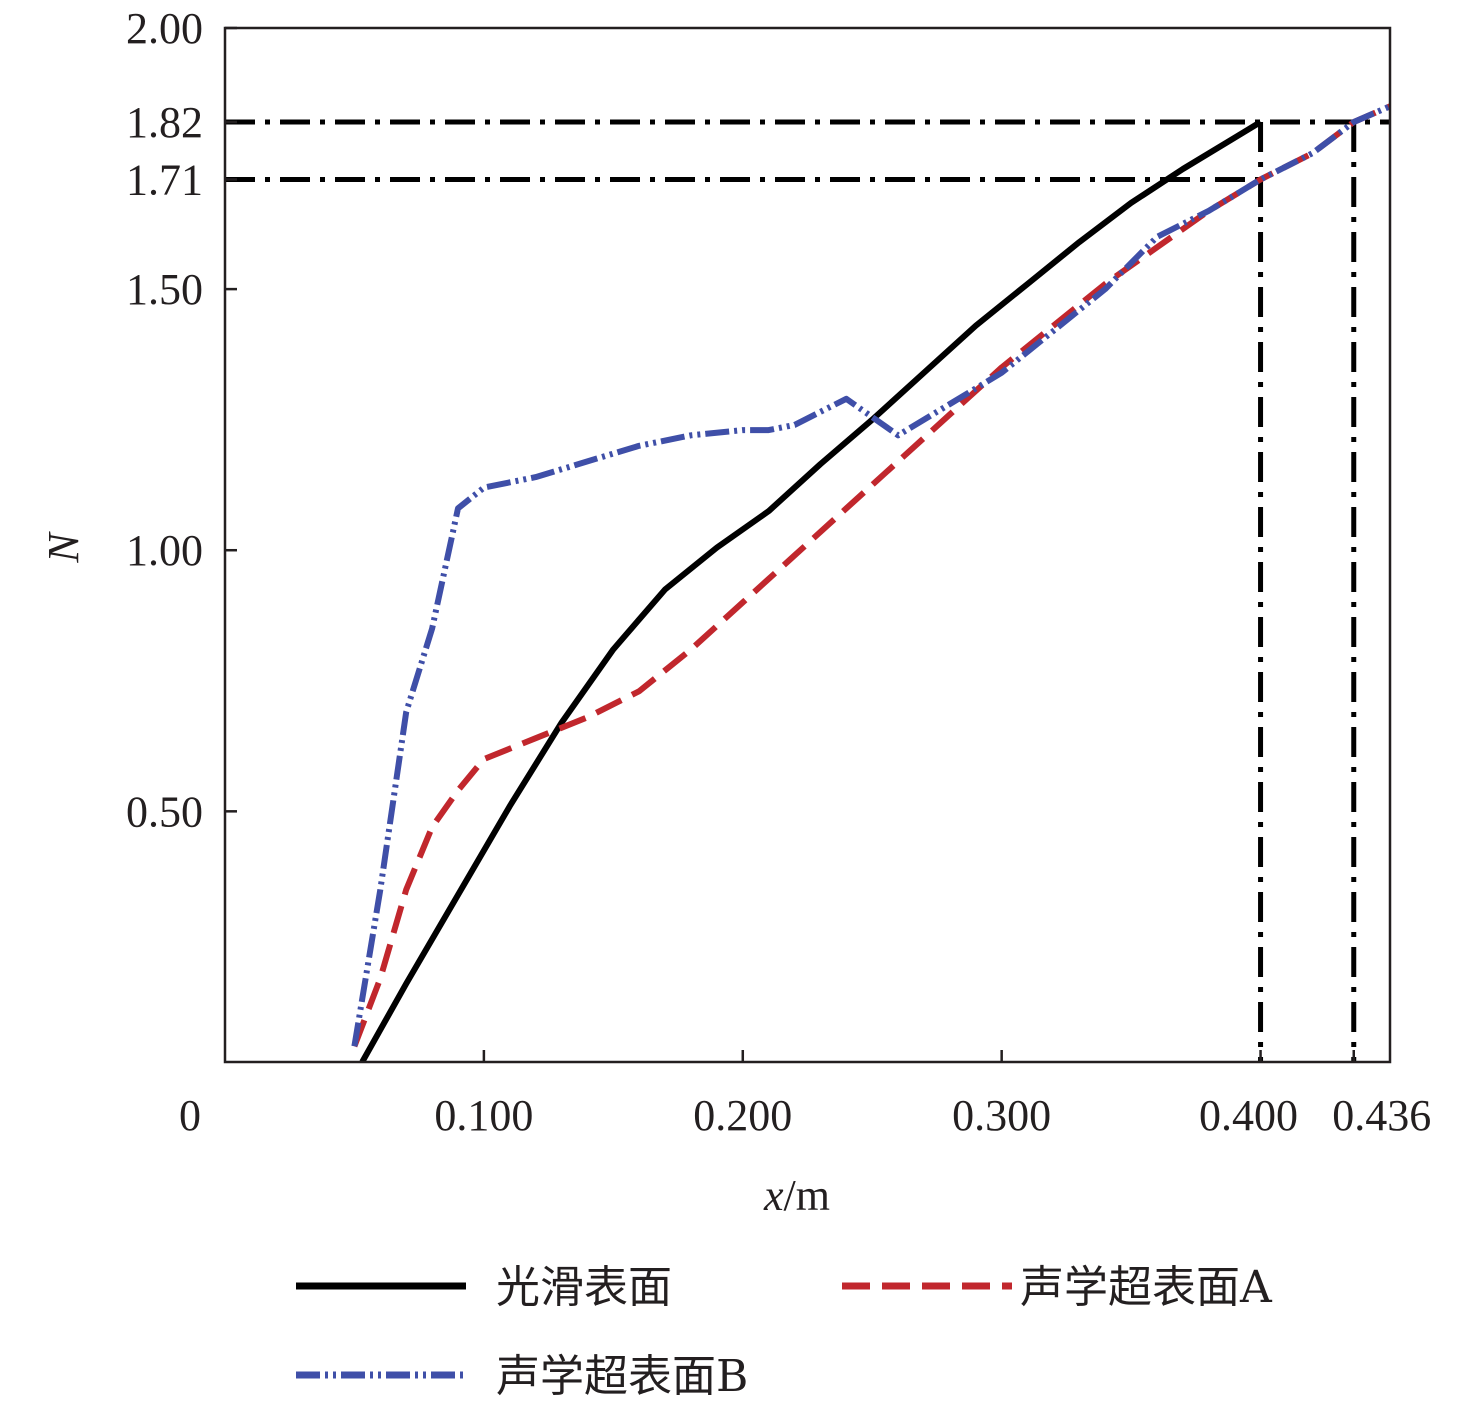 The image size is (1476, 1410). What do you see at coordinates (164, 550) in the screenshot?
I see `y-tick-label-1: 1.00` at bounding box center [164, 550].